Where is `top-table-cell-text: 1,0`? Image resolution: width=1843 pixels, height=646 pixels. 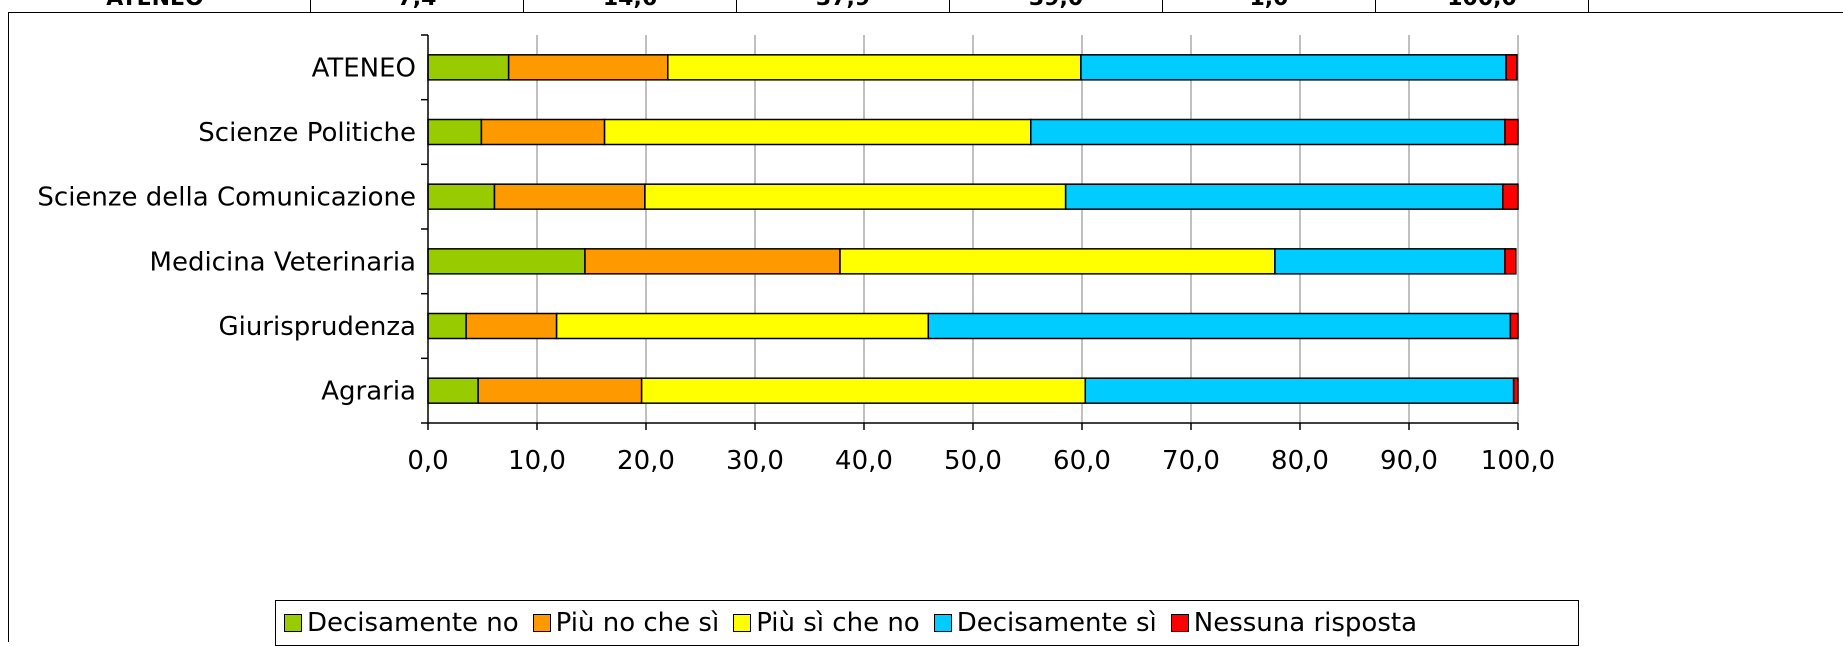
top-table-cell-text: 1,0 is located at coordinates (1269, 5).